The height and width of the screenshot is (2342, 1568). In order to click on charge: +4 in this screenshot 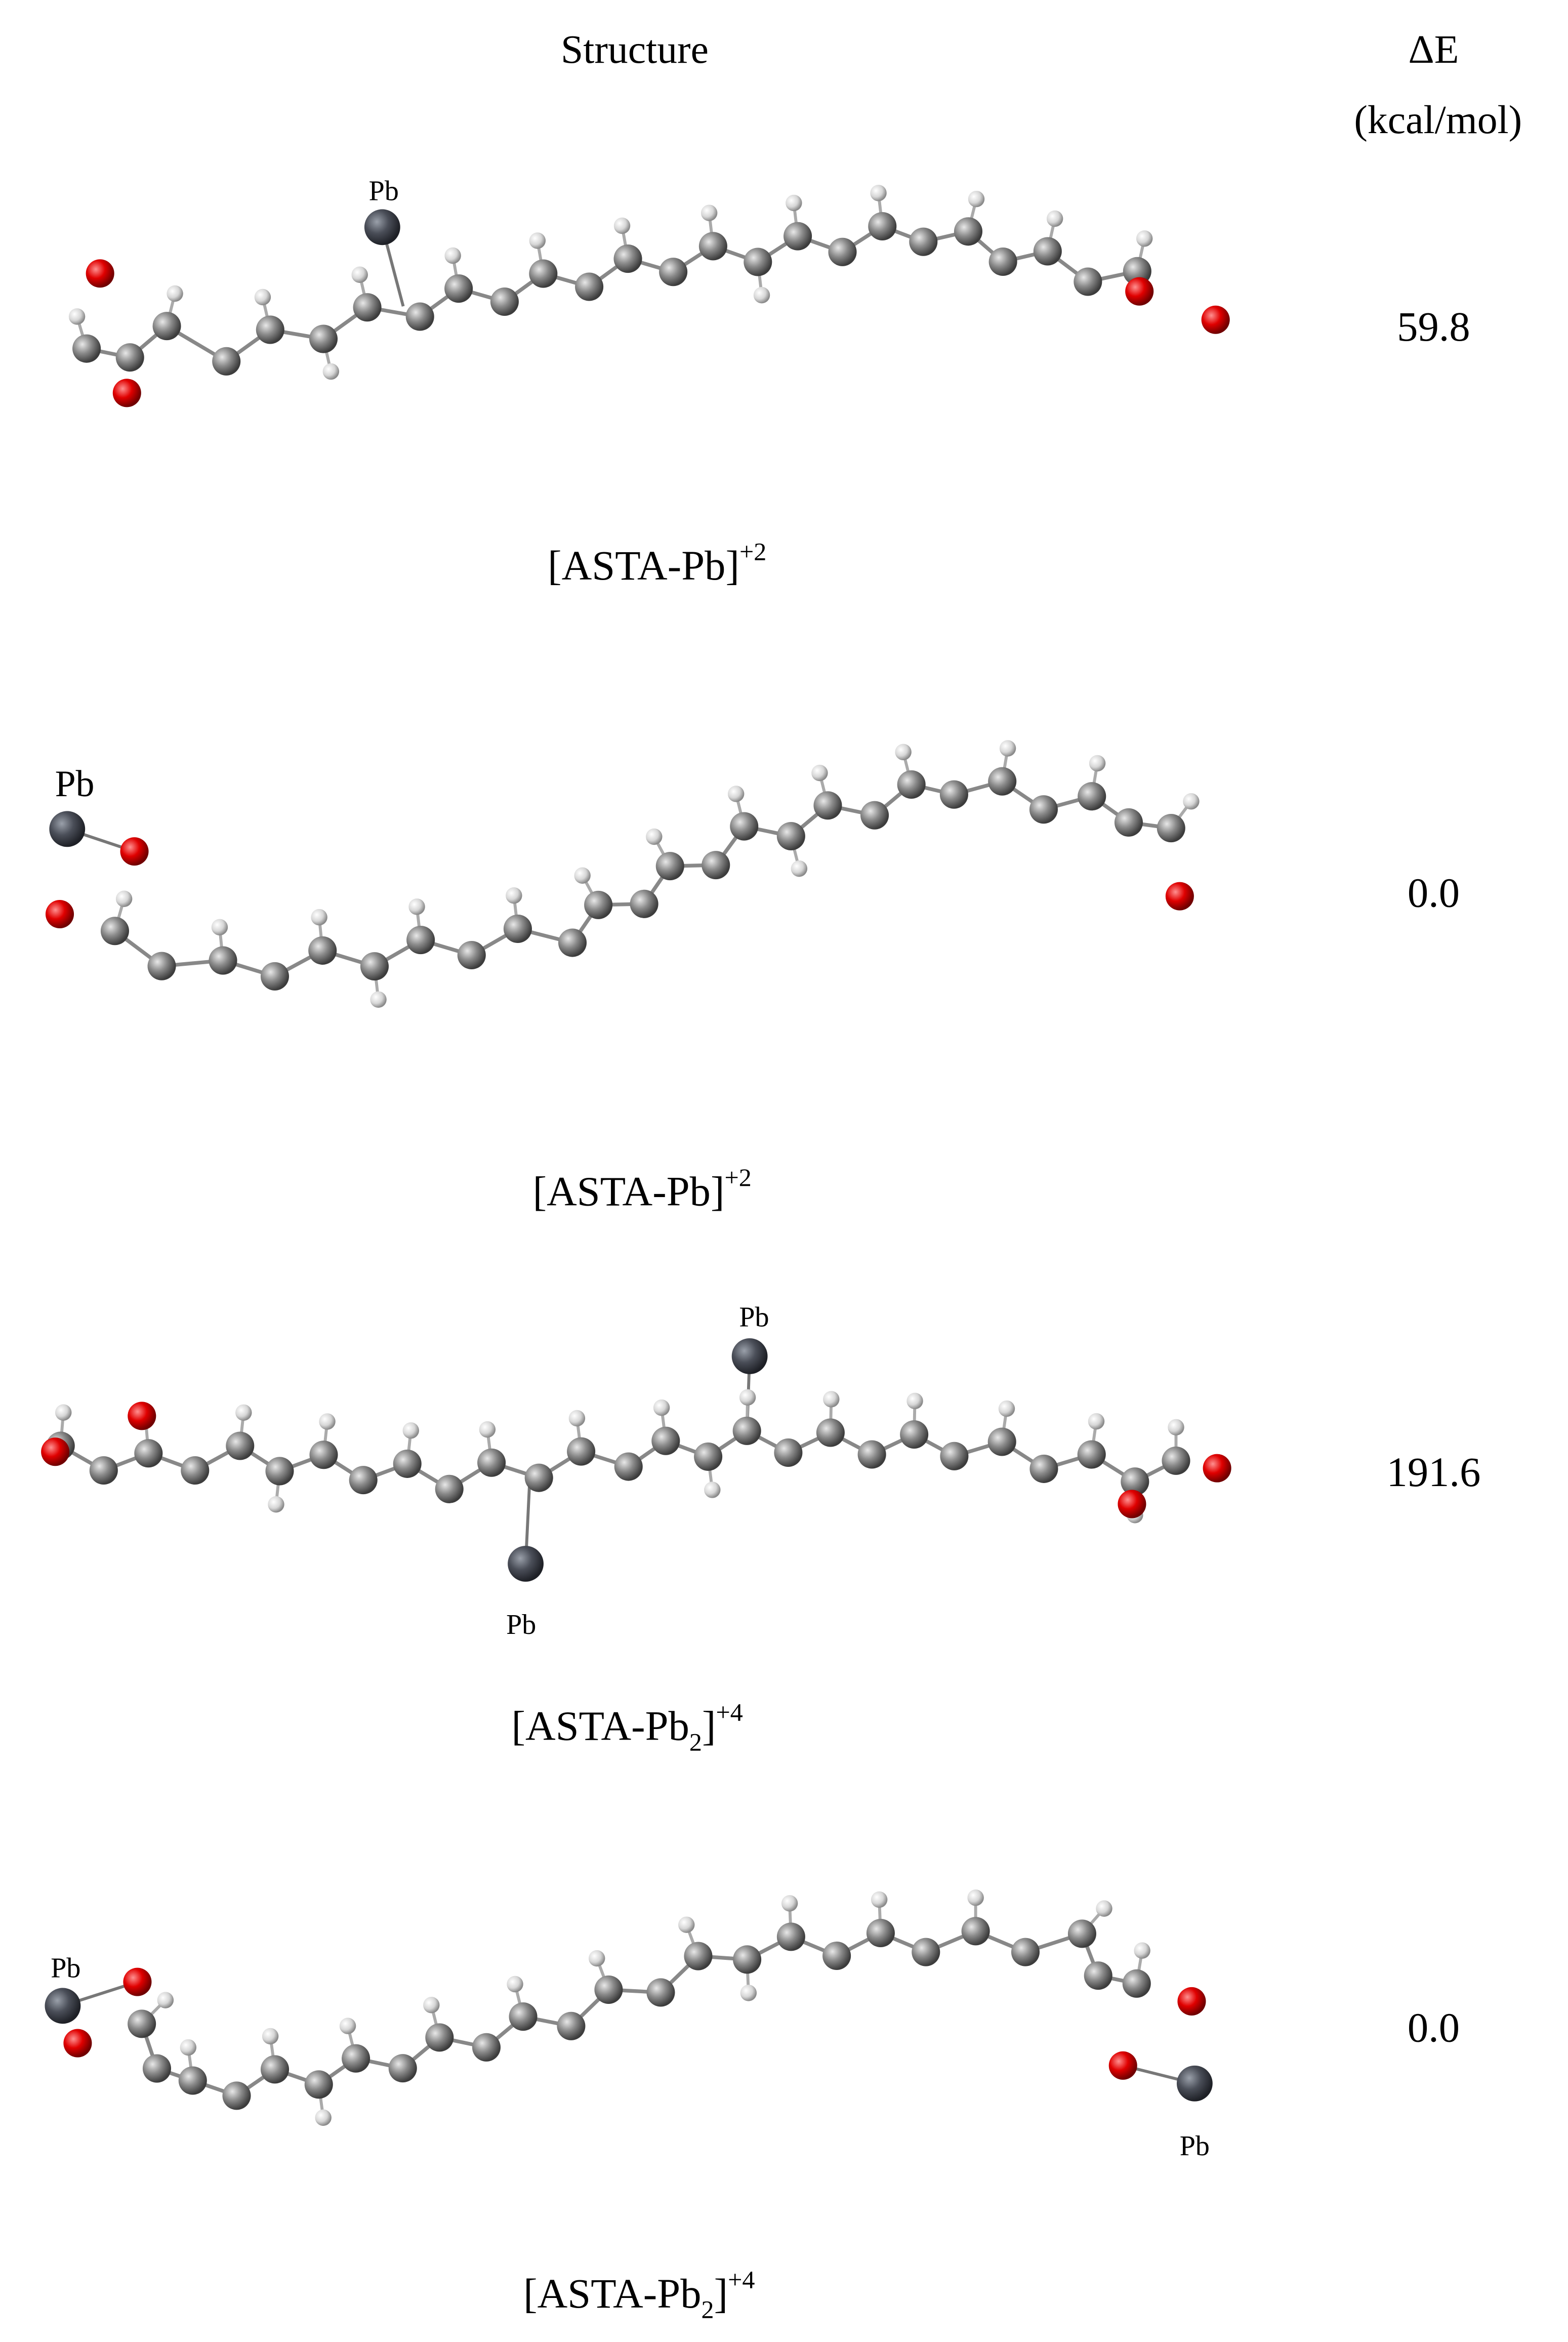, I will do `click(729, 1712)`.